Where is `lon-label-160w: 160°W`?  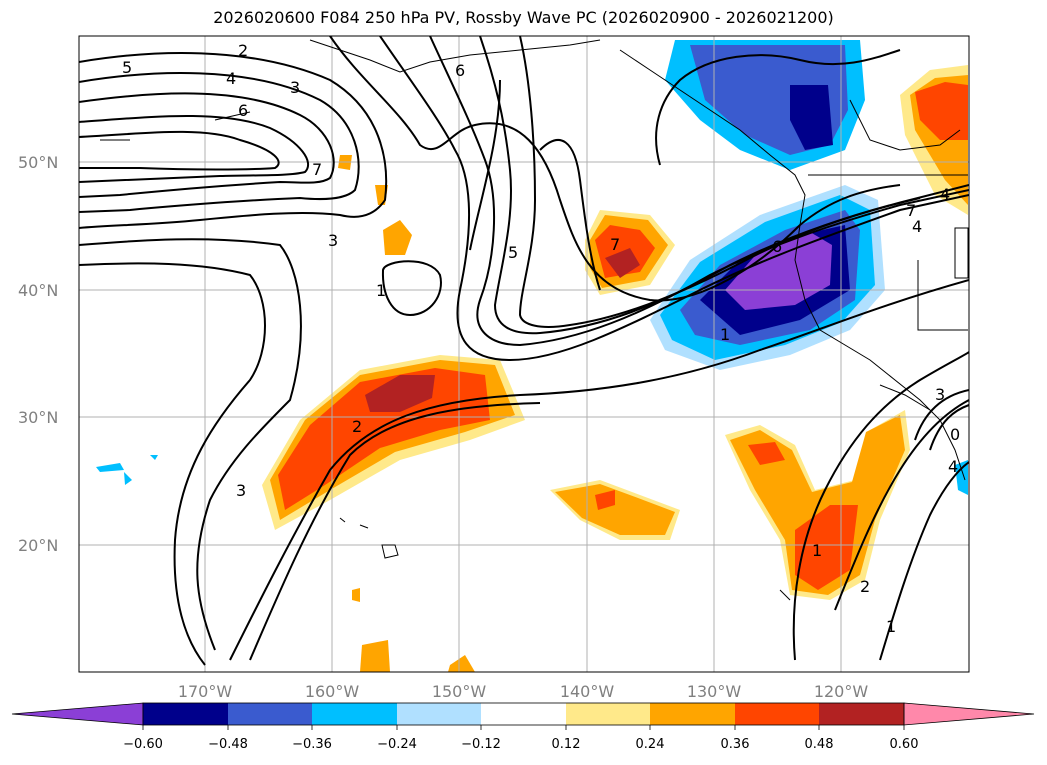 lon-label-160w: 160°W is located at coordinates (332, 691).